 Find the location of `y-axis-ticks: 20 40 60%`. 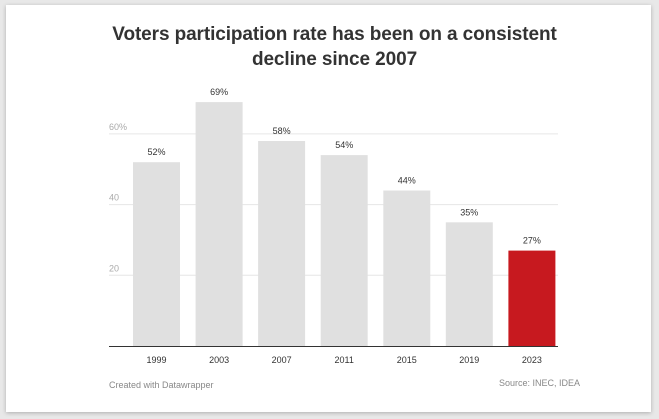

y-axis-ticks: 20 40 60% is located at coordinates (118, 197).